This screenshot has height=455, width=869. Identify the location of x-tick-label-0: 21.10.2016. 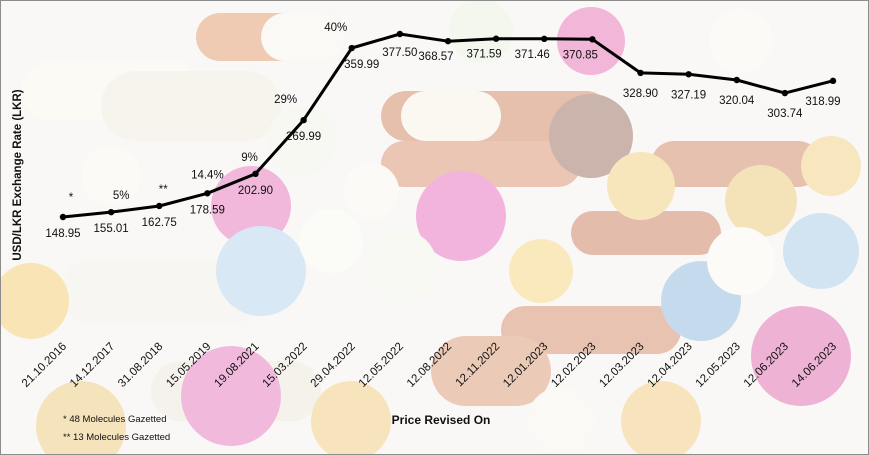
(44, 365).